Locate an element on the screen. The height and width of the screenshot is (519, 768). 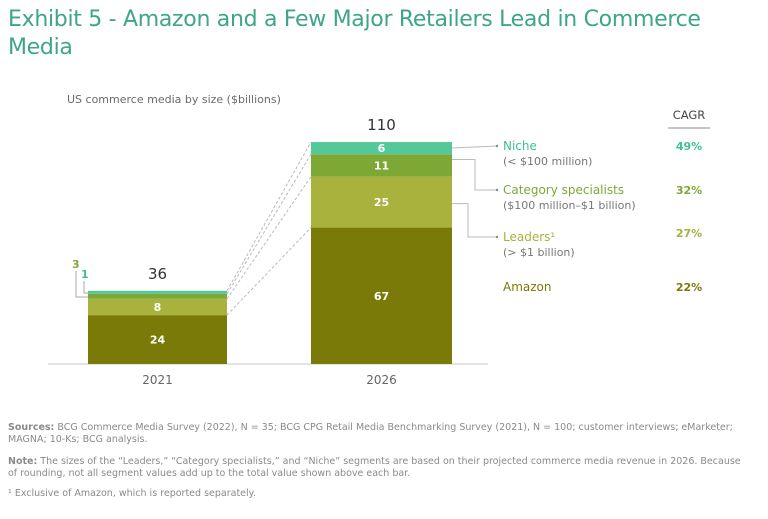
legend-sublabel: (< $100 million) is located at coordinates (547, 161).